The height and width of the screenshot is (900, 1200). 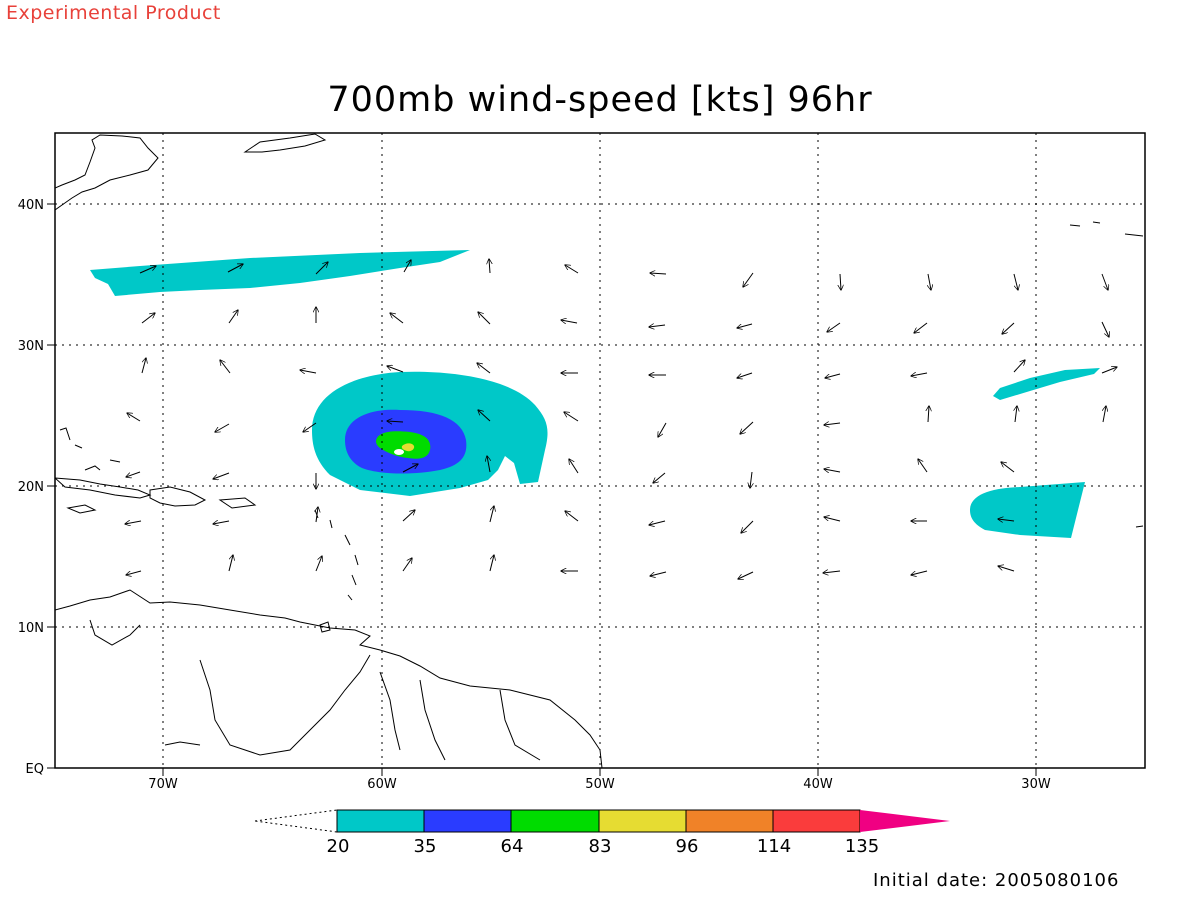 What do you see at coordinates (512, 846) in the screenshot?
I see `colorbar-tick-64: 64` at bounding box center [512, 846].